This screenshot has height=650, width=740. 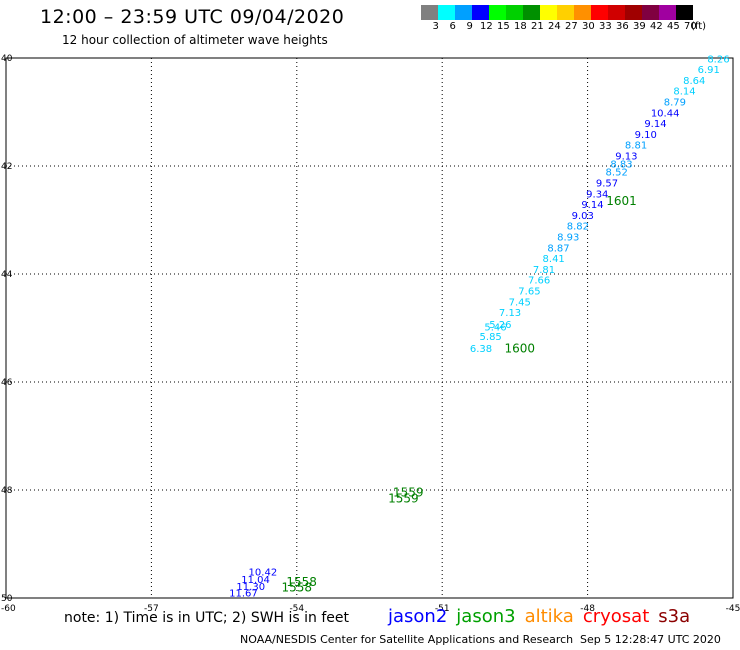 What do you see at coordinates (646, 135) in the screenshot?
I see `swh-label: 9.10` at bounding box center [646, 135].